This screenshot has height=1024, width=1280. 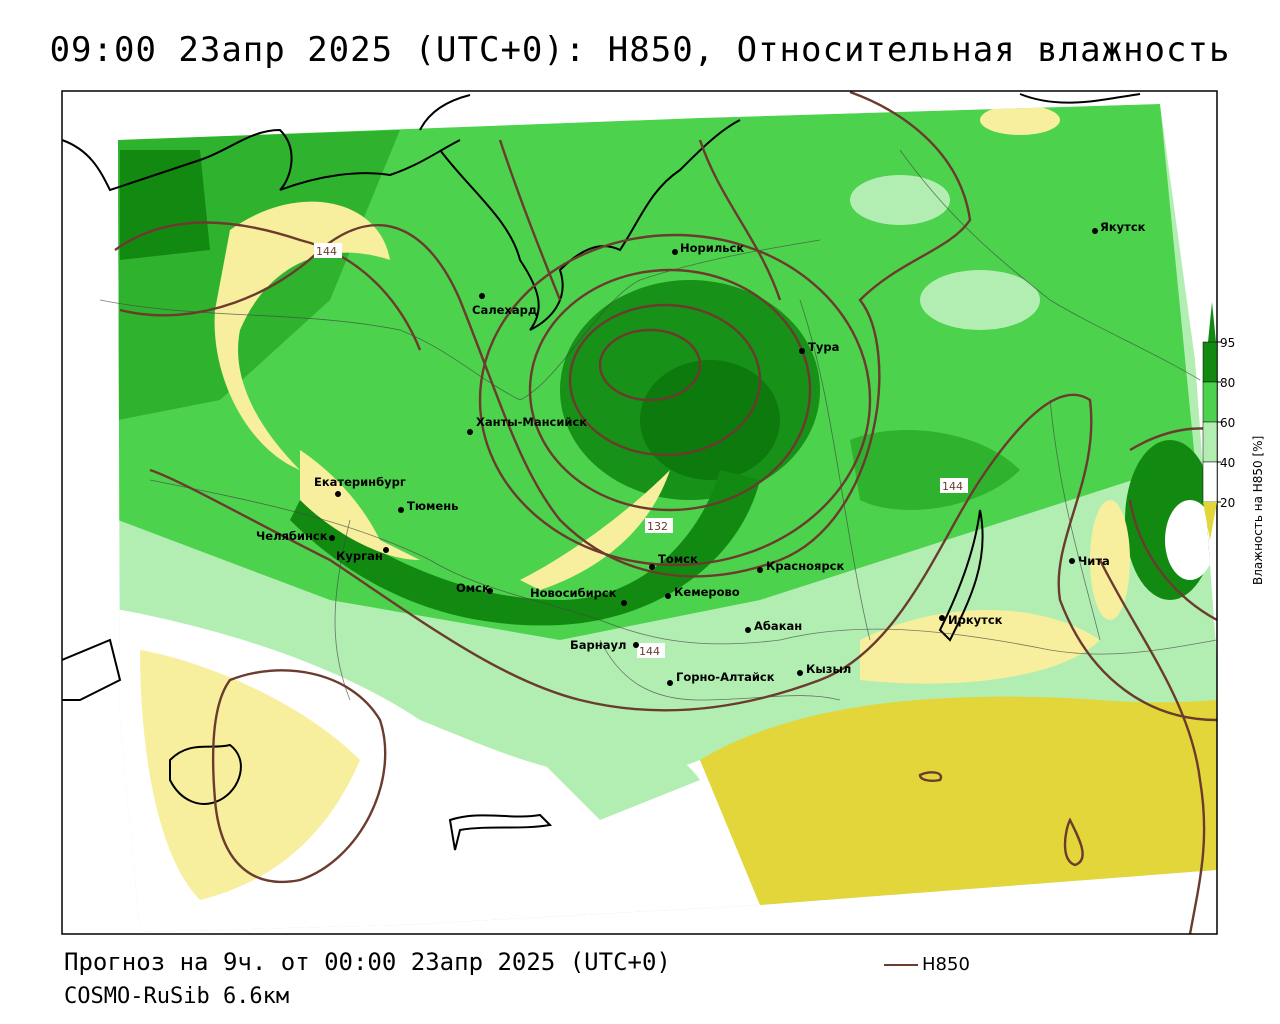 What do you see at coordinates (946, 964) in the screenshot?
I see `legend-line-label: H850` at bounding box center [946, 964].